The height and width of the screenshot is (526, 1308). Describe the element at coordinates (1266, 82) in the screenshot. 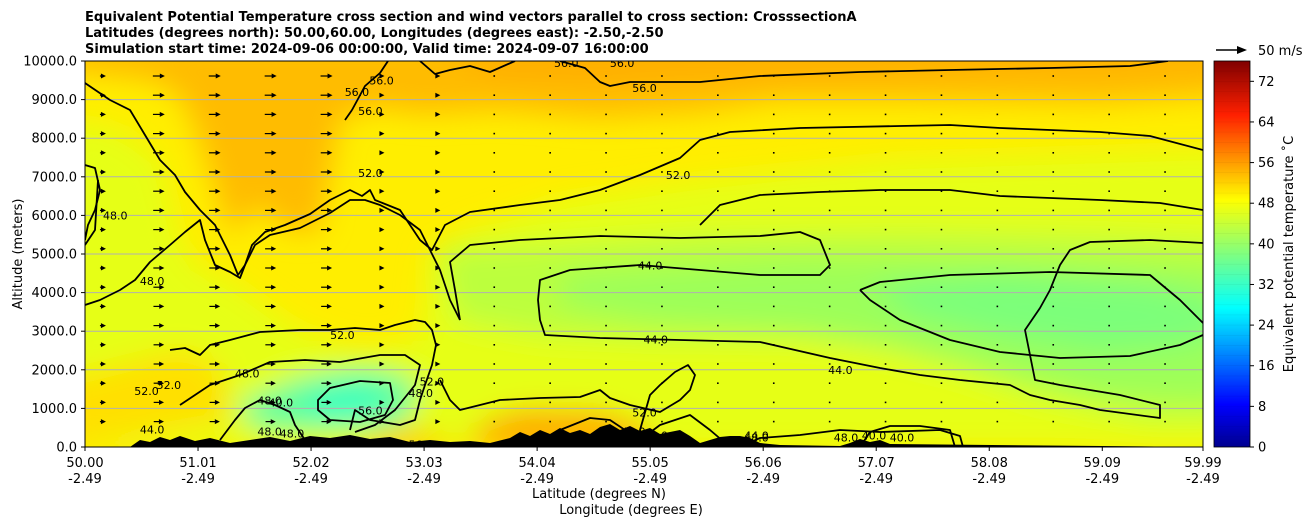

I see `colorbar-tick-label: 72` at that location.